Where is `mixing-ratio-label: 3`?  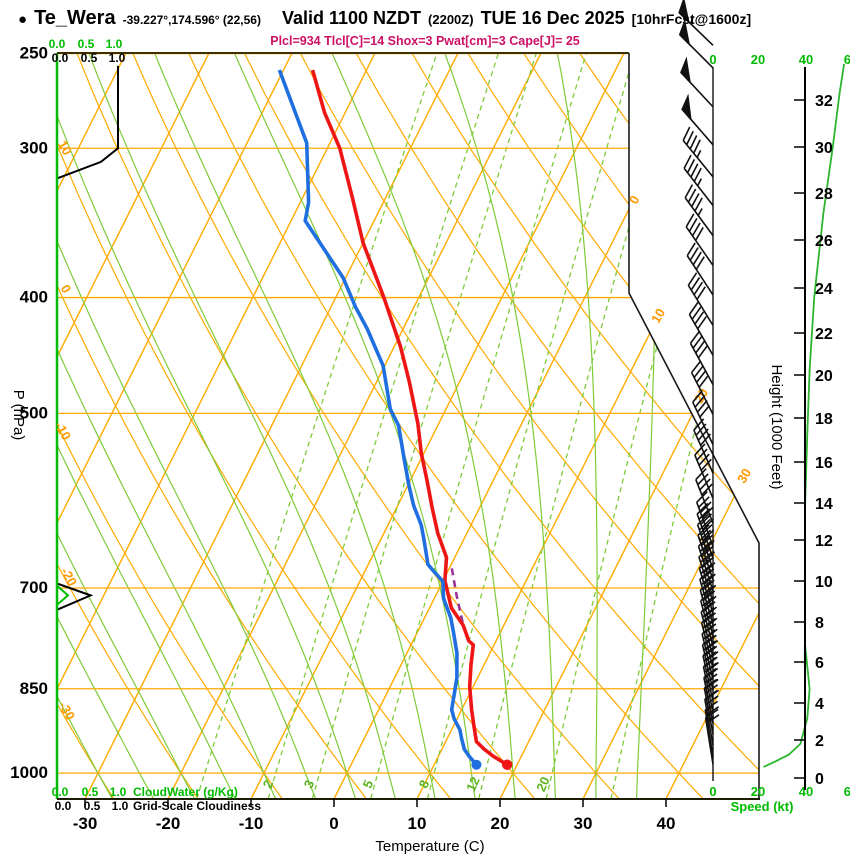
mixing-ratio-label: 3 is located at coordinates (309, 784).